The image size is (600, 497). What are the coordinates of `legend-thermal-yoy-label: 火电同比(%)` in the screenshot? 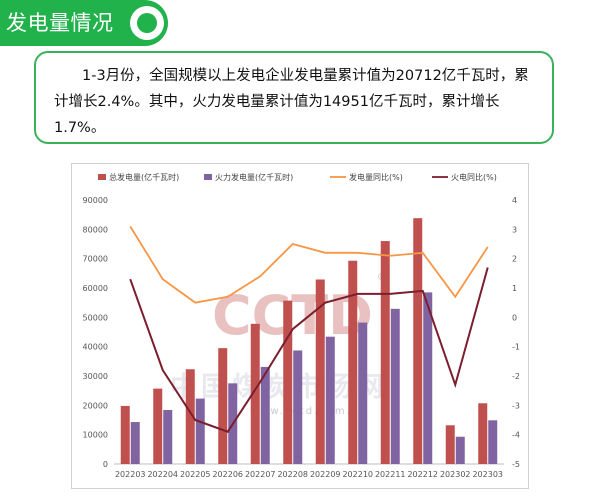 It's located at (474, 177).